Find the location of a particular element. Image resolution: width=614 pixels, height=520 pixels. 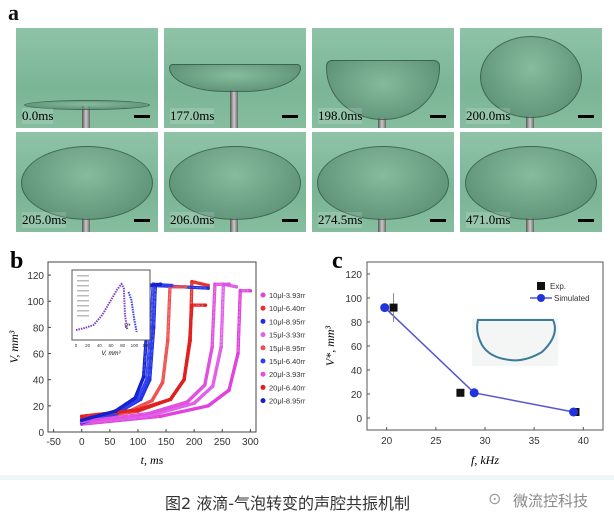

y-tick-label: 100 is located at coordinates (353, 299).